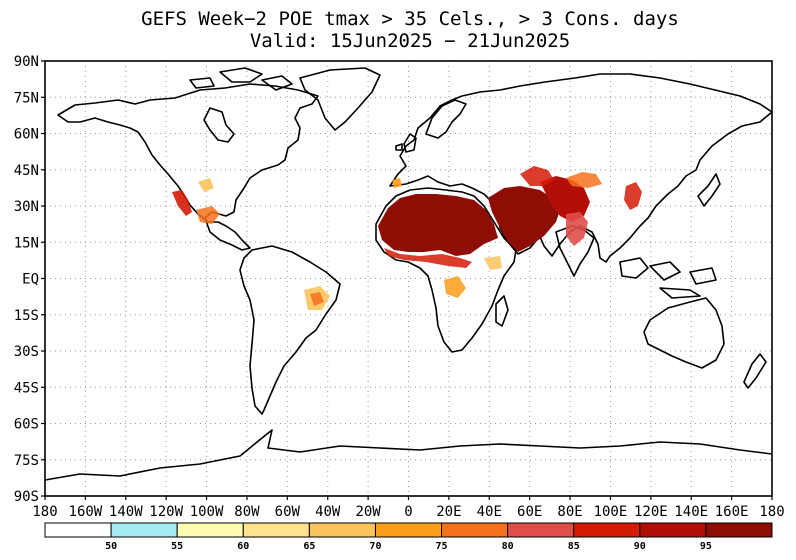 This screenshot has width=796, height=560. Describe the element at coordinates (502, 311) in the screenshot. I see `madagascar-outline` at that location.